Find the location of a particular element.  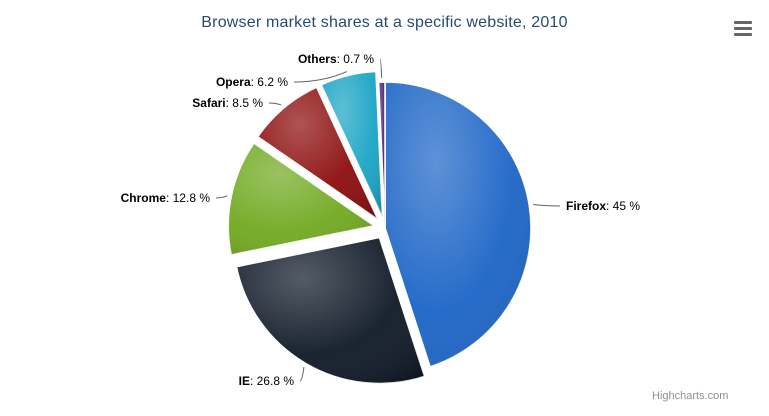

data-label-name: Opera is located at coordinates (233, 82).